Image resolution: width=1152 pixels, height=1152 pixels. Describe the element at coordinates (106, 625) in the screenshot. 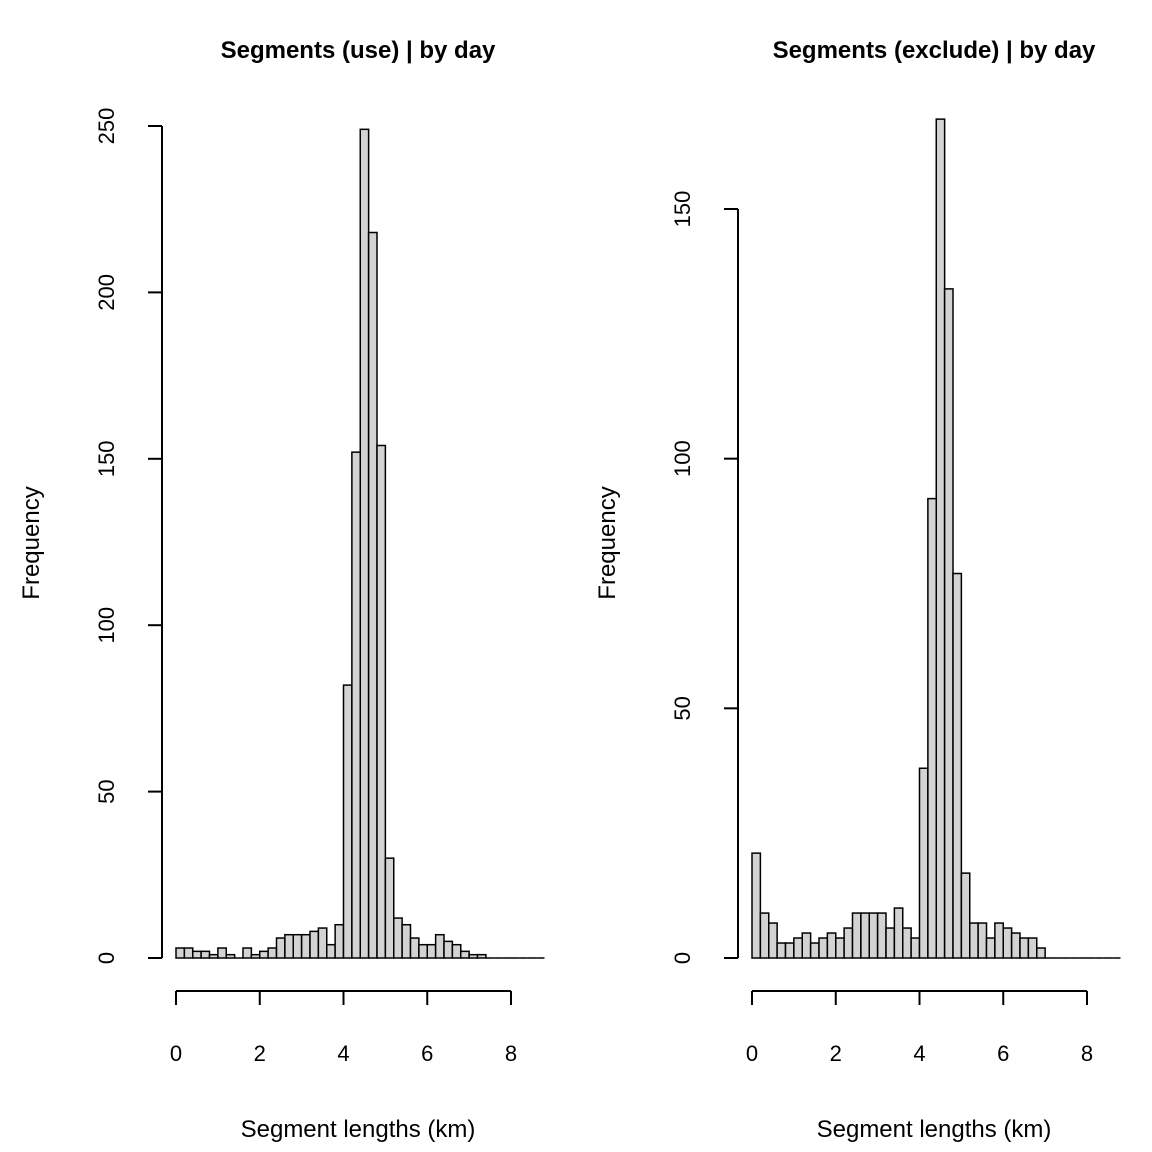

I see `y-tick-label: 100` at that location.